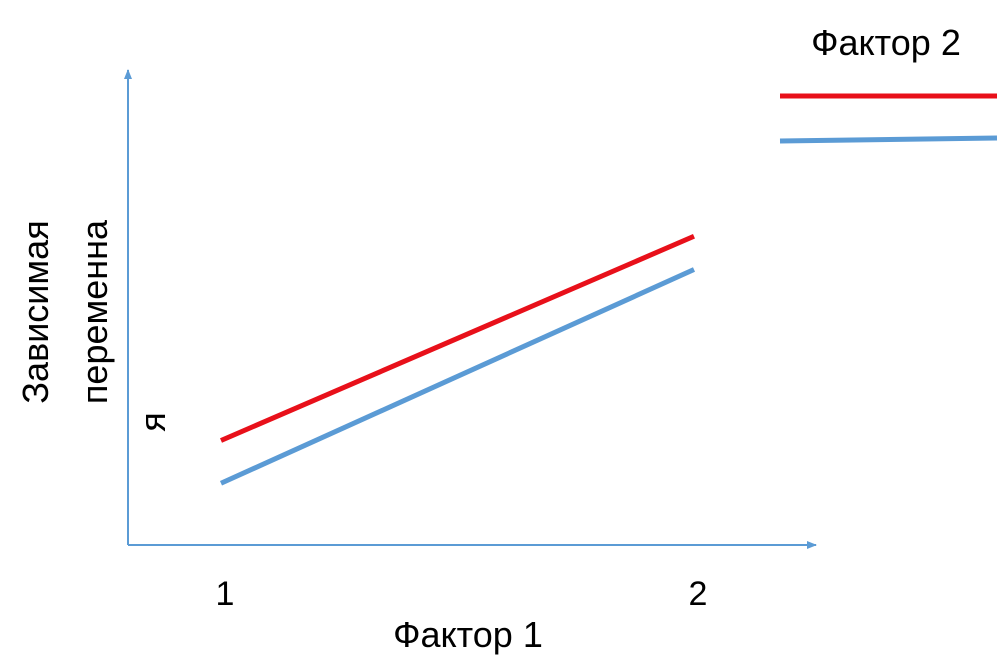  I want to click on legend: Фактор 2, so click(888, 83).